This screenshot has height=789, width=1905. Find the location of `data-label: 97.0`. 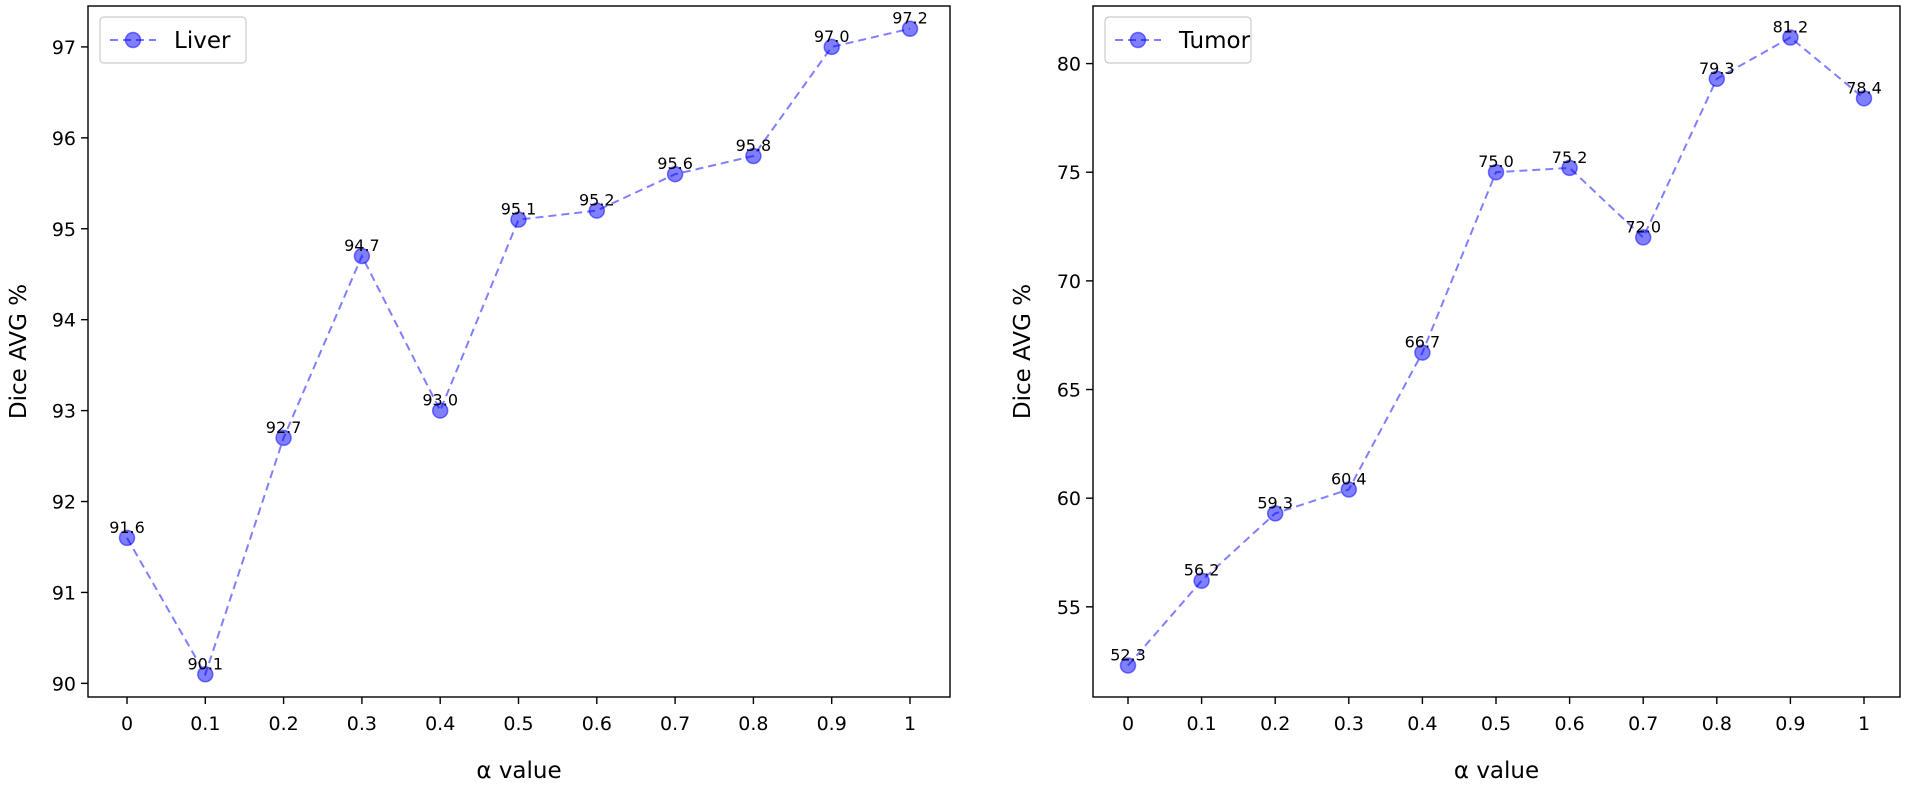

data-label: 97.0 is located at coordinates (832, 36).